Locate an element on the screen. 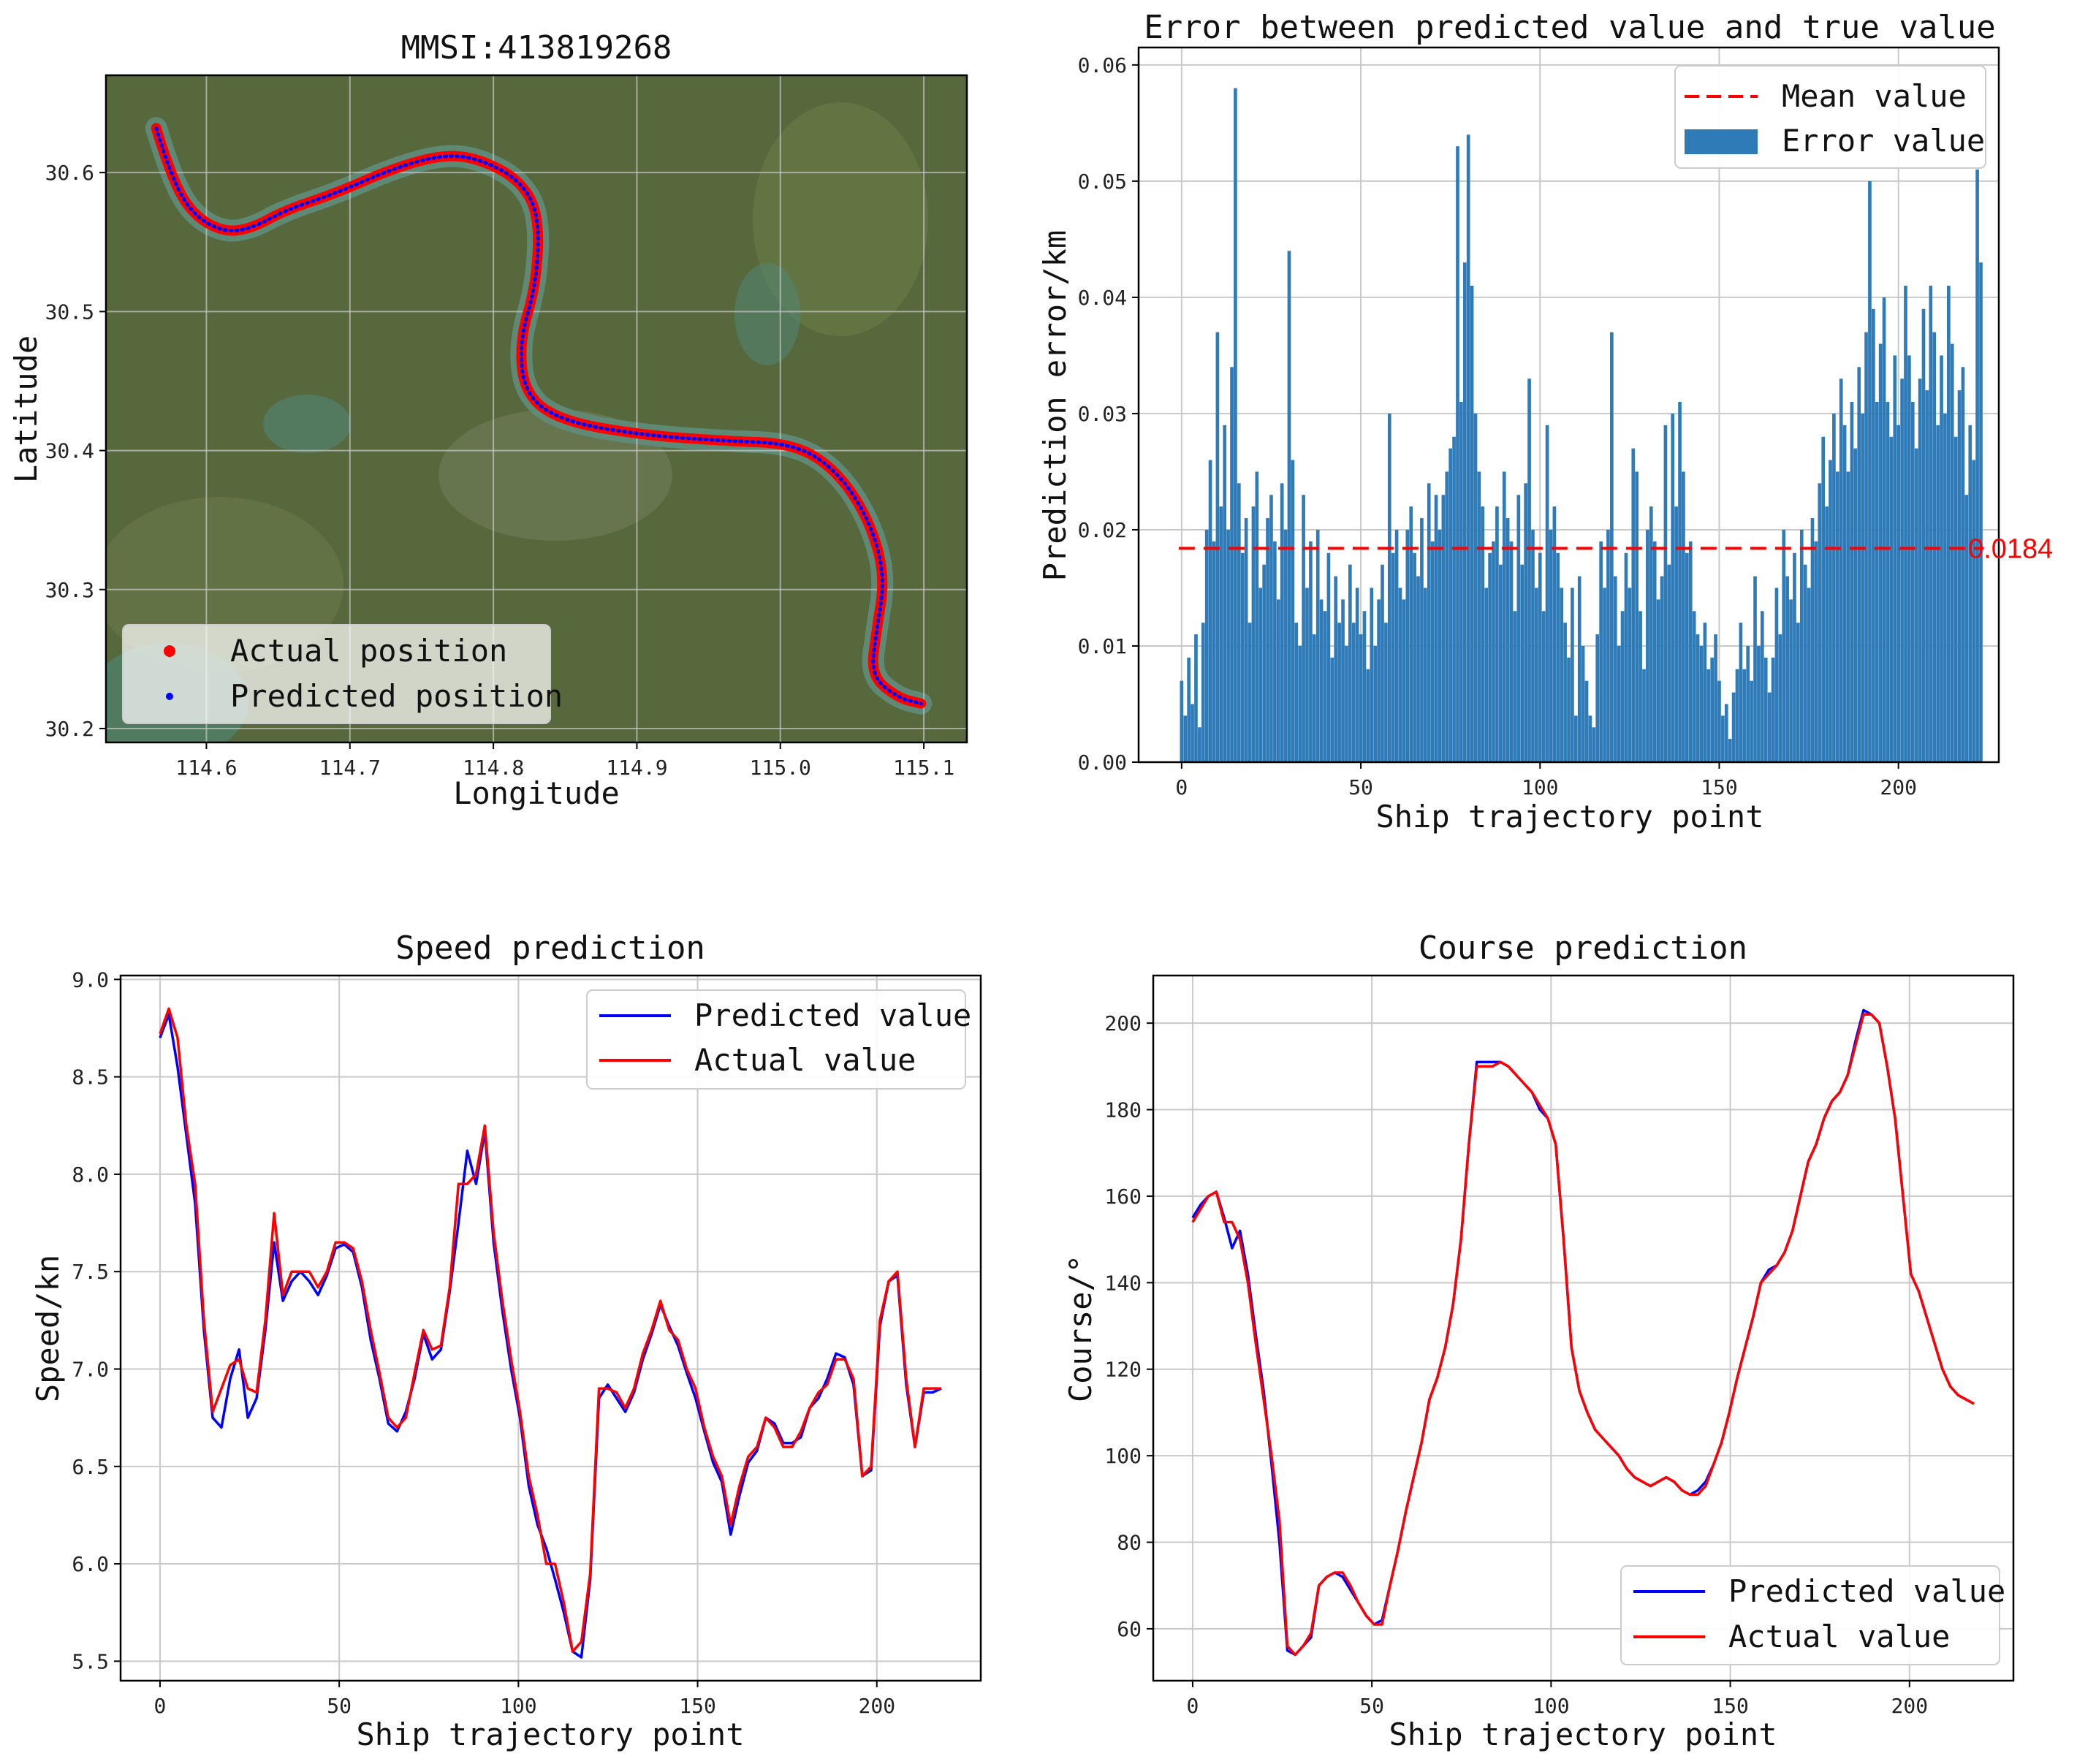 The image size is (2077, 1764). y-tick-label: 8.5 is located at coordinates (90, 1077).